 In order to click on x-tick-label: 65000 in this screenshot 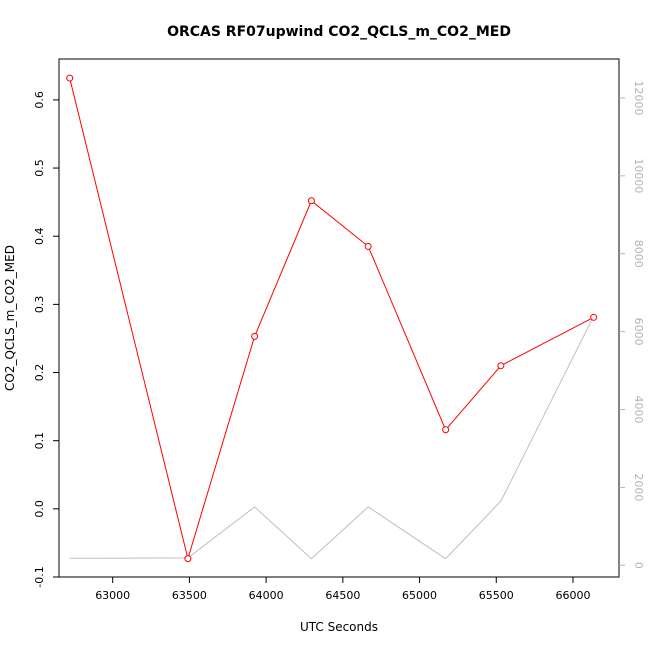, I will do `click(419, 595)`.